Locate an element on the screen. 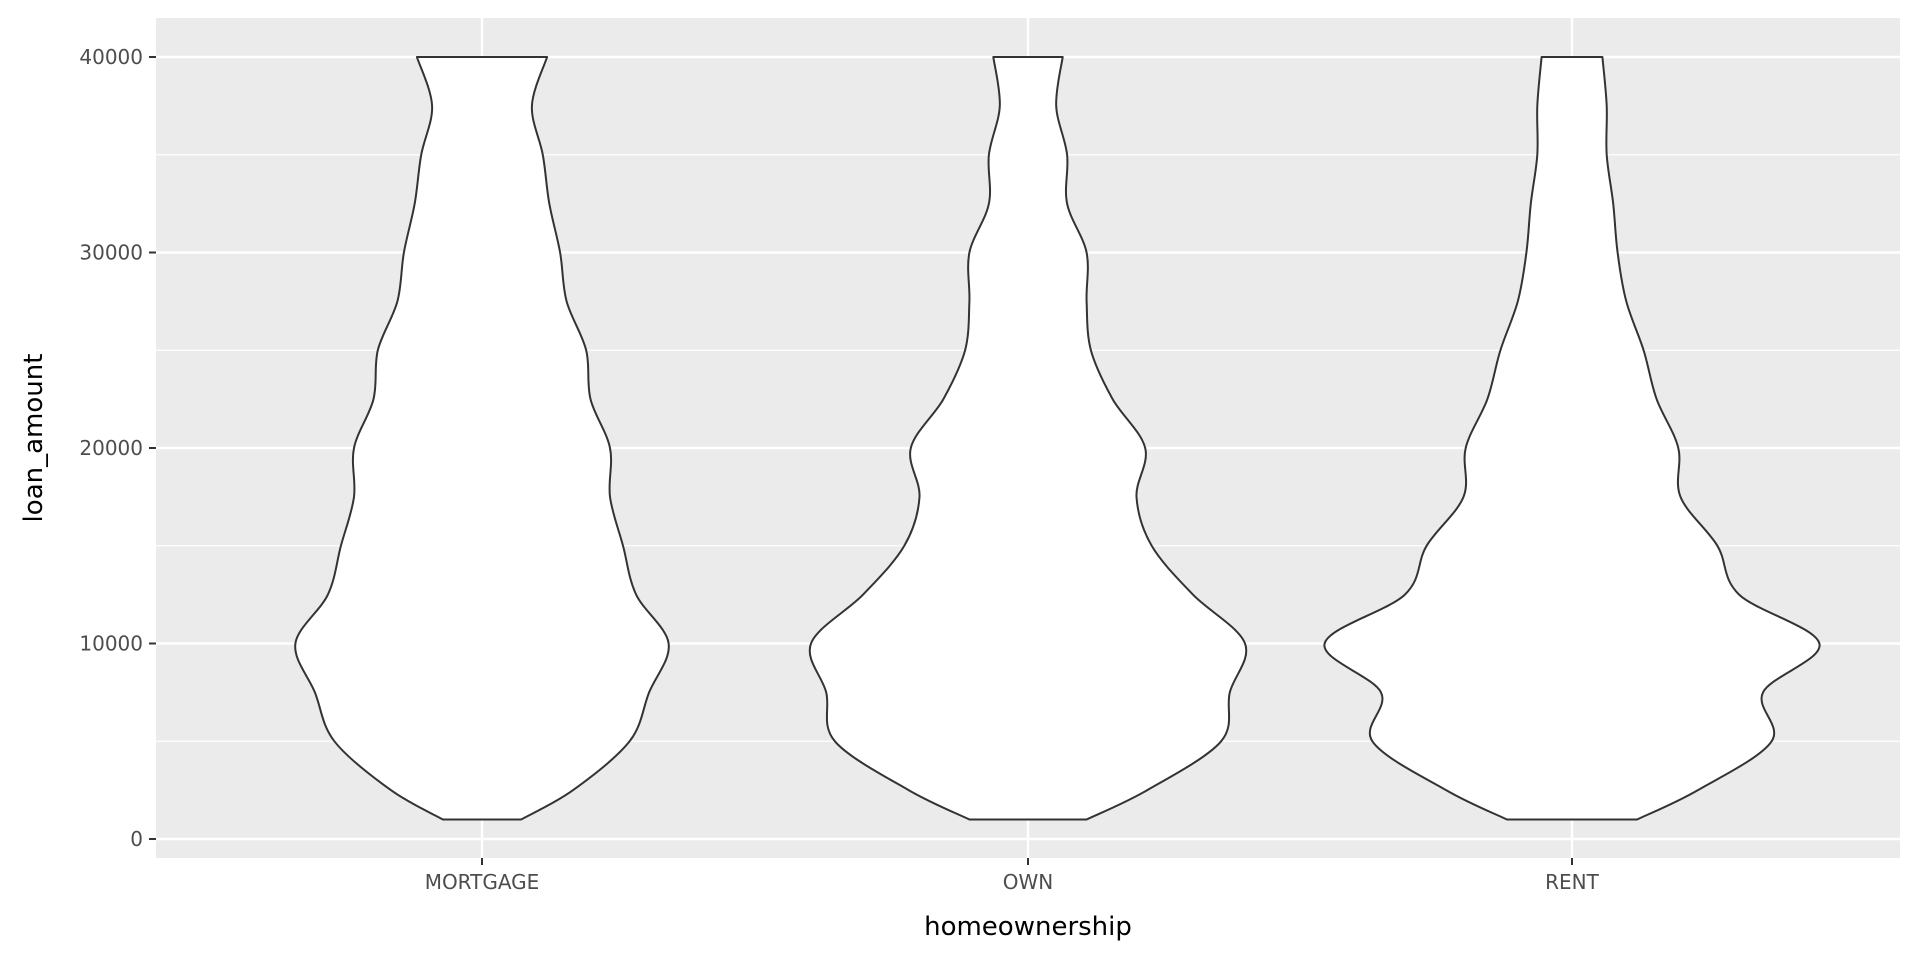 This screenshot has width=1920, height=960. x-axis: MORTGAGE OWN RENT is located at coordinates (1012, 876).